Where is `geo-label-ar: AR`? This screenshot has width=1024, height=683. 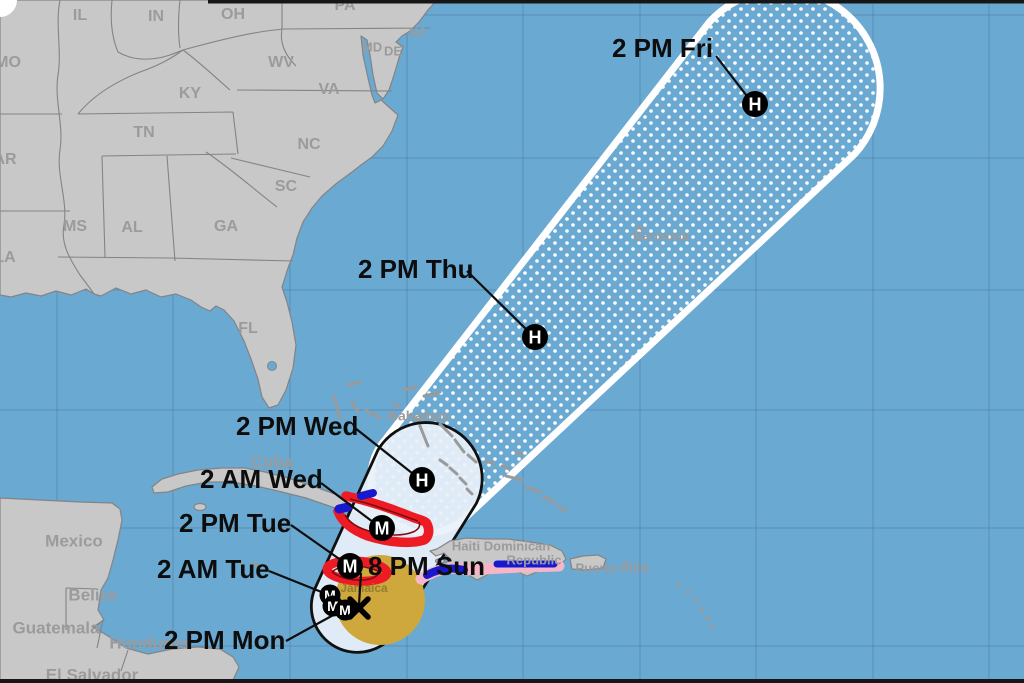
geo-label-ar: AR is located at coordinates (8, 159).